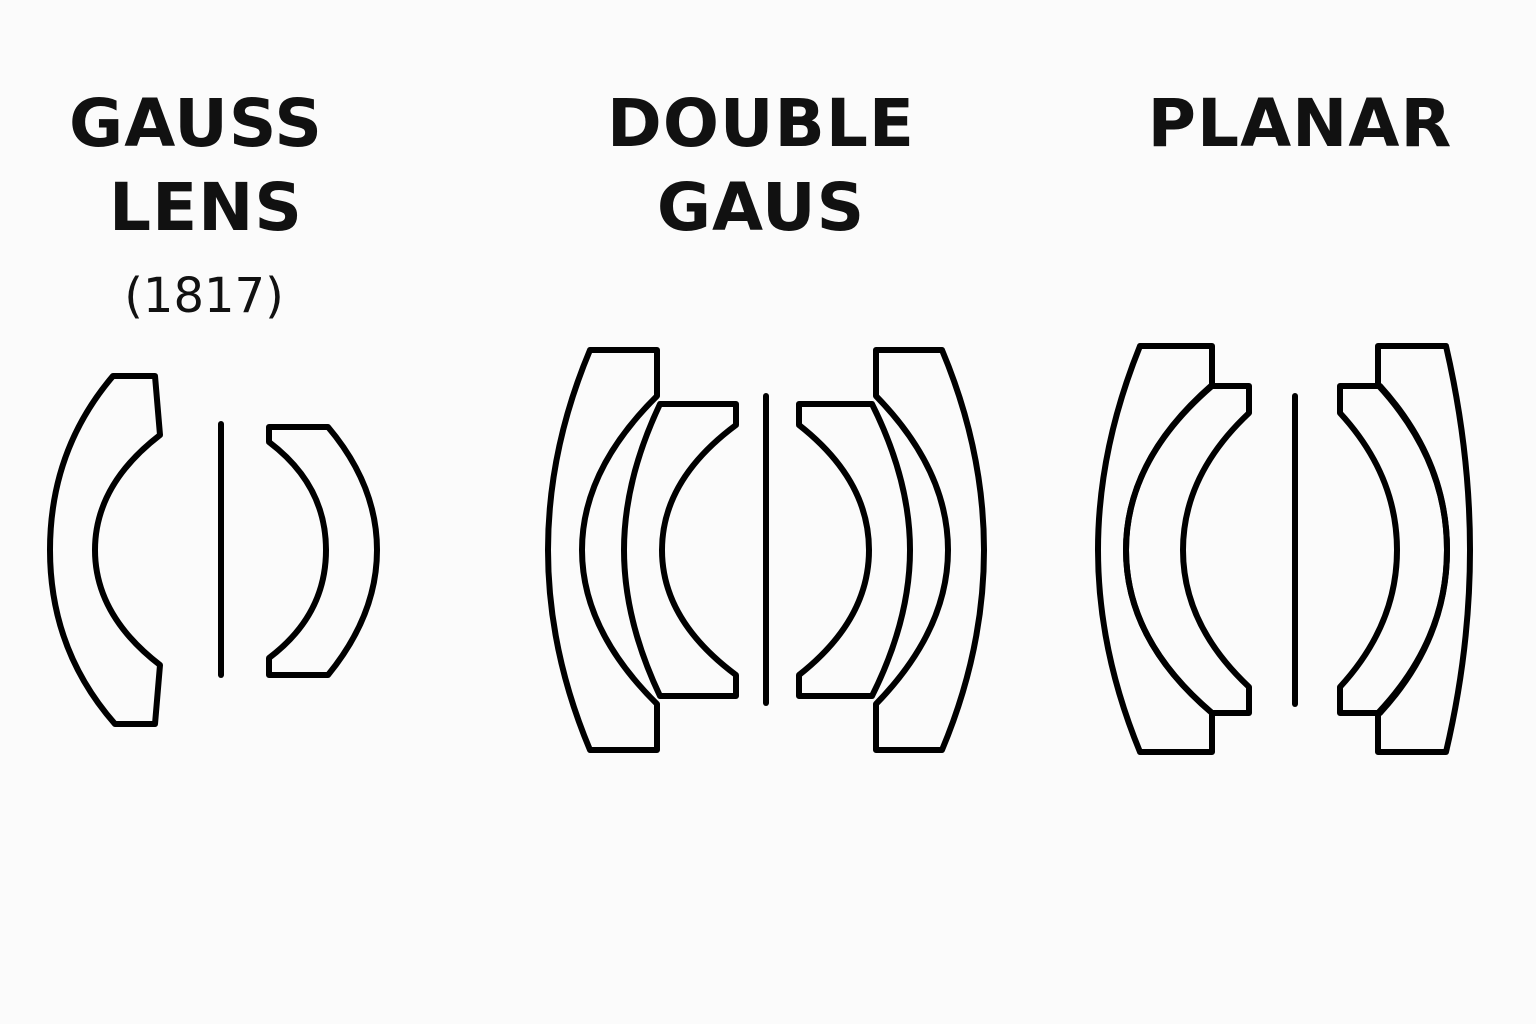 Image resolution: width=1536 pixels, height=1024 pixels. What do you see at coordinates (1300, 123) in the screenshot?
I see `planar-title: PLANAR` at bounding box center [1300, 123].